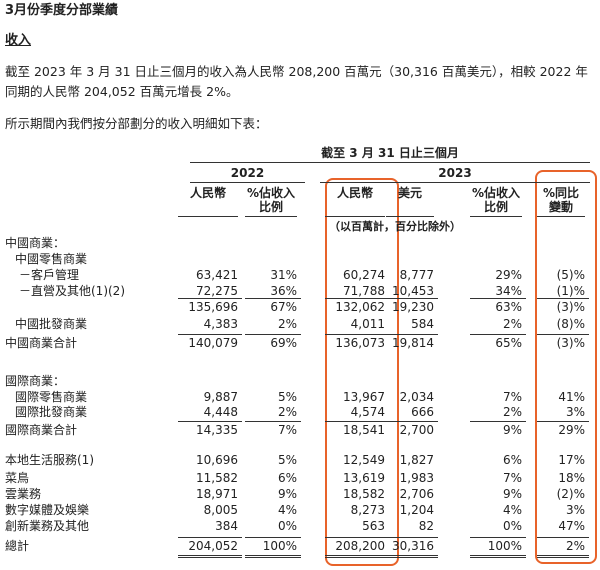 The width and height of the screenshot is (600, 570). What do you see at coordinates (217, 291) in the screenshot?
I see `table-cell: 72,275` at bounding box center [217, 291].